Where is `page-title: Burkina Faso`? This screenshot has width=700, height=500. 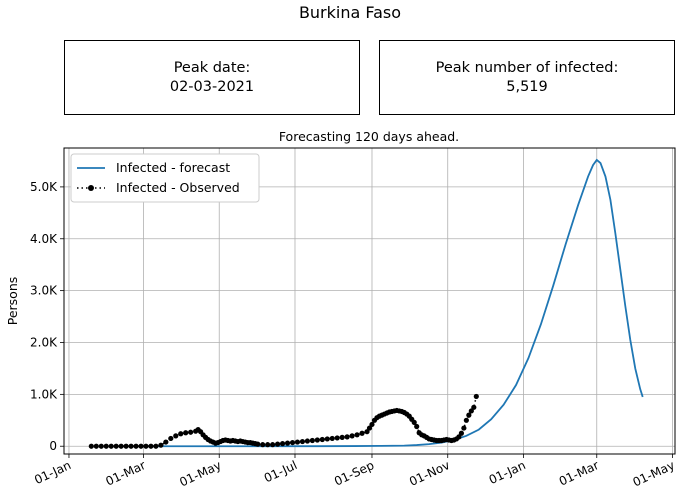 page-title: Burkina Faso is located at coordinates (350, 12).